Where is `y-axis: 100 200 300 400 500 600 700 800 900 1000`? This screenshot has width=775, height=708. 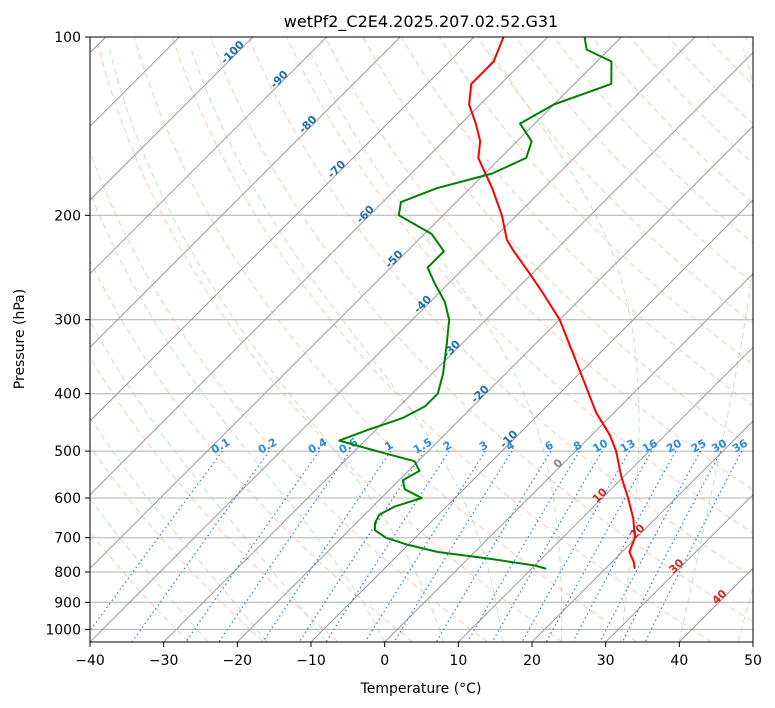 y-axis: 100 200 300 400 500 600 700 800 900 1000 is located at coordinates (67, 334).